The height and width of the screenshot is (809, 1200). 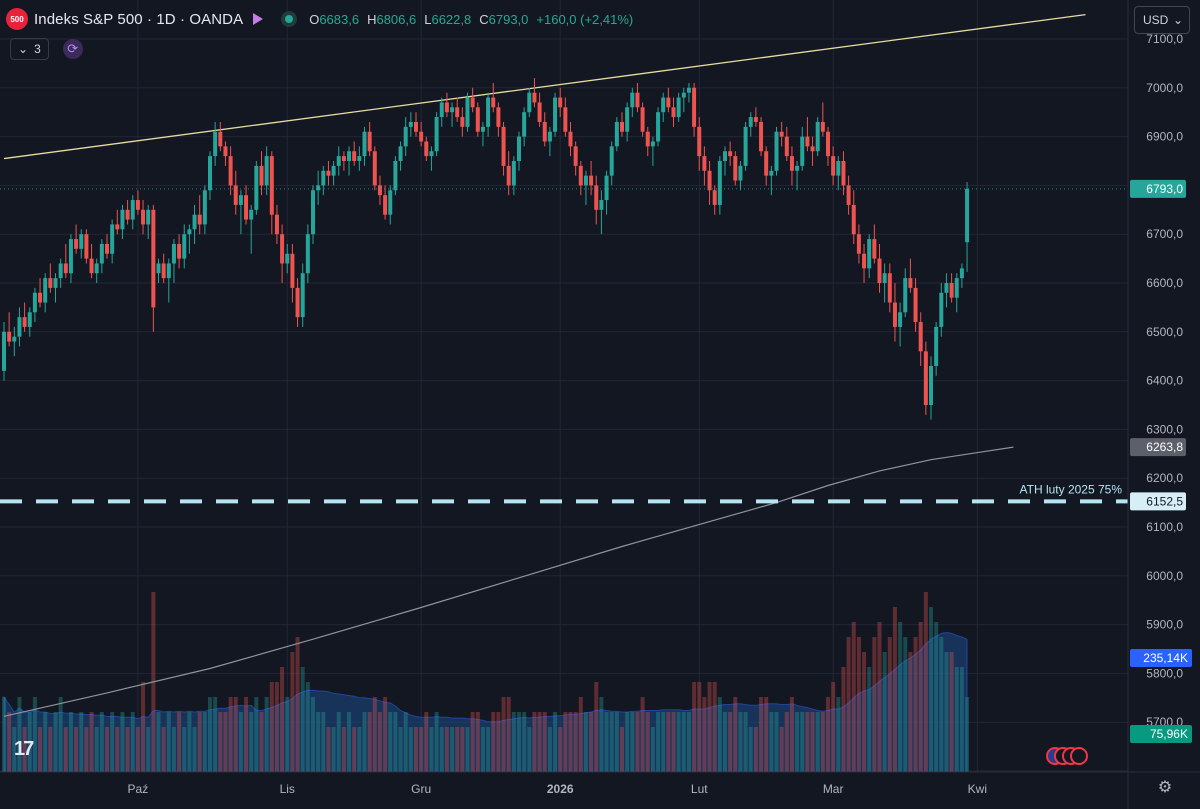 What do you see at coordinates (23, 49) in the screenshot?
I see `chevron-down-icon: ⌄` at bounding box center [23, 49].